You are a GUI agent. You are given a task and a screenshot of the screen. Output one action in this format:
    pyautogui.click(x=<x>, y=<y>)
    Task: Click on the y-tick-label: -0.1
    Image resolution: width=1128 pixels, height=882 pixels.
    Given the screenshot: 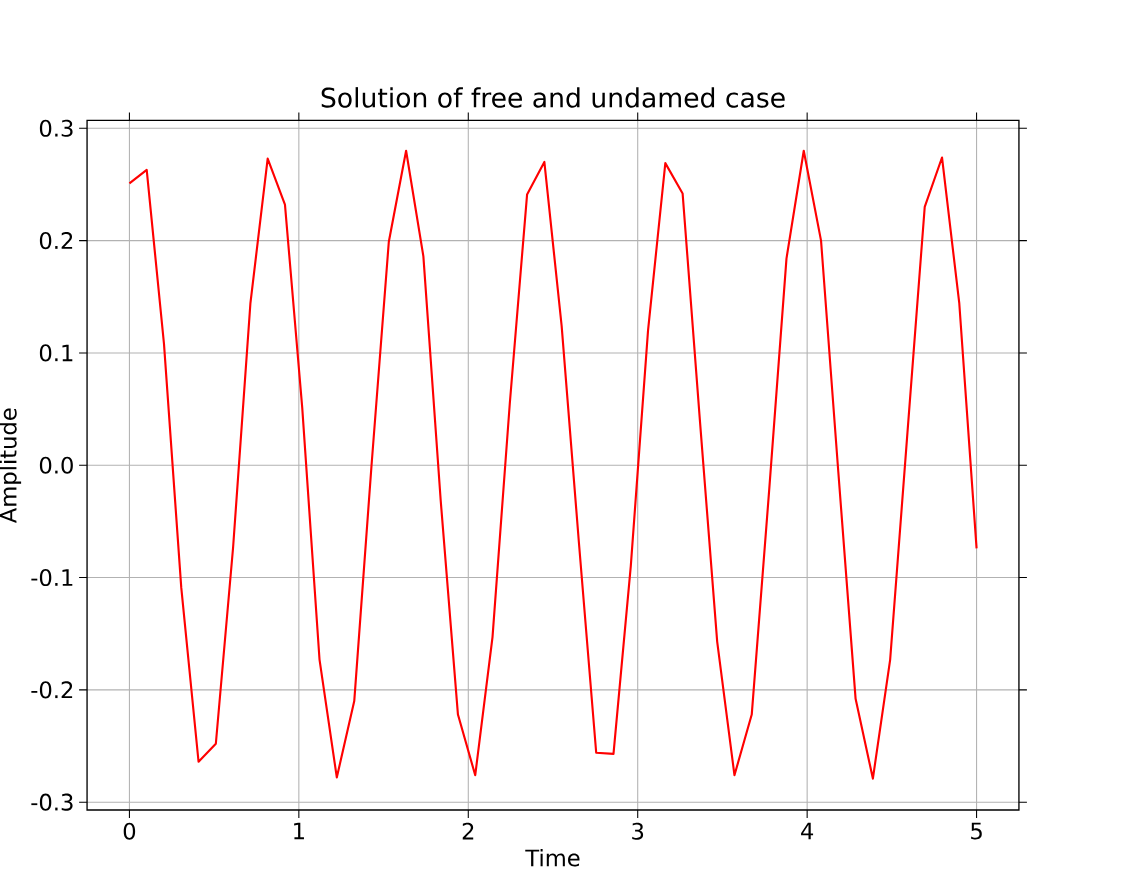 What is the action you would take?
    pyautogui.click(x=52, y=578)
    